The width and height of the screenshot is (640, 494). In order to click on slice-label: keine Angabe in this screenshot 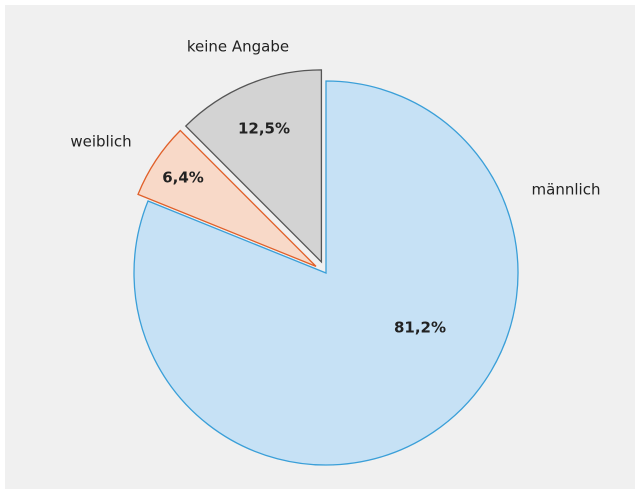, I will do `click(238, 47)`.